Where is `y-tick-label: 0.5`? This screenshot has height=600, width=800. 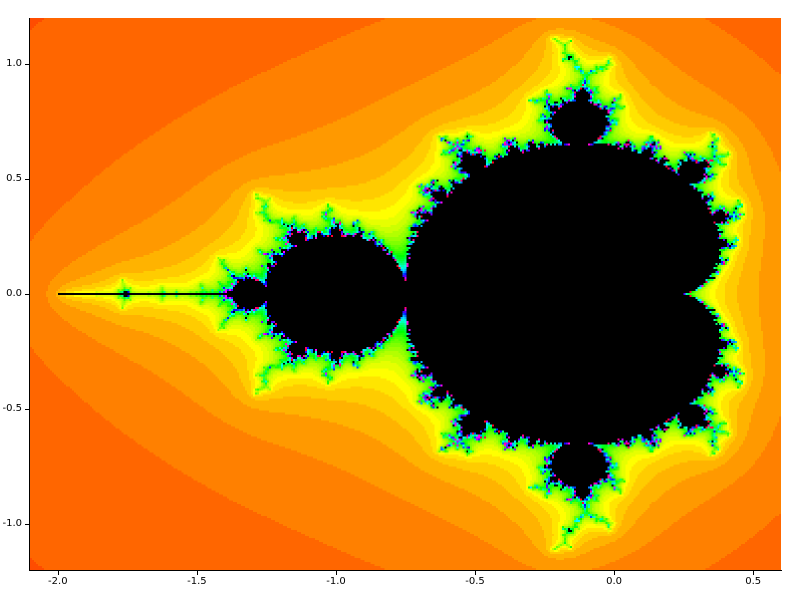 y-tick-label: 0.5 is located at coordinates (14, 178).